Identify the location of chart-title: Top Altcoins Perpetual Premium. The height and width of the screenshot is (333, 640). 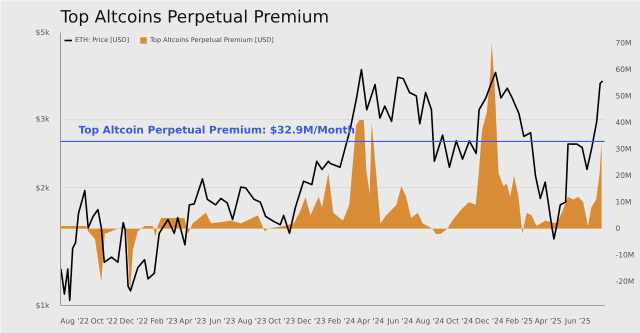
(195, 18).